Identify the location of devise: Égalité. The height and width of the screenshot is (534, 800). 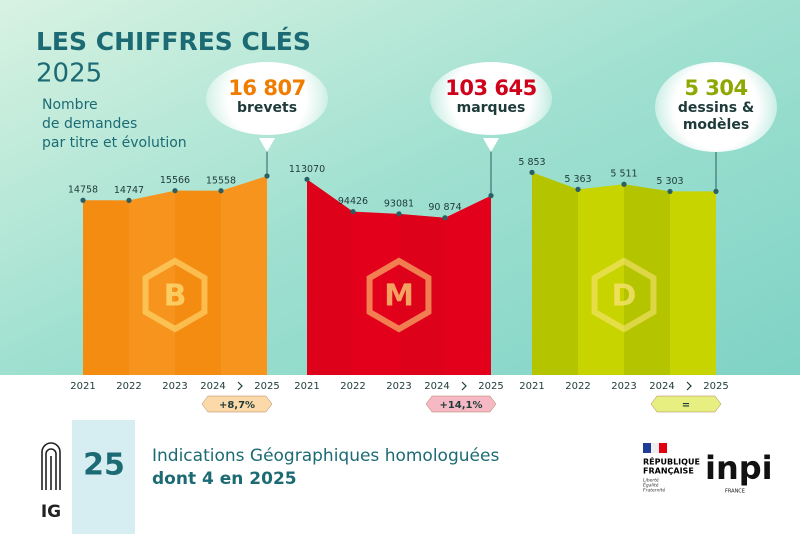
(651, 485).